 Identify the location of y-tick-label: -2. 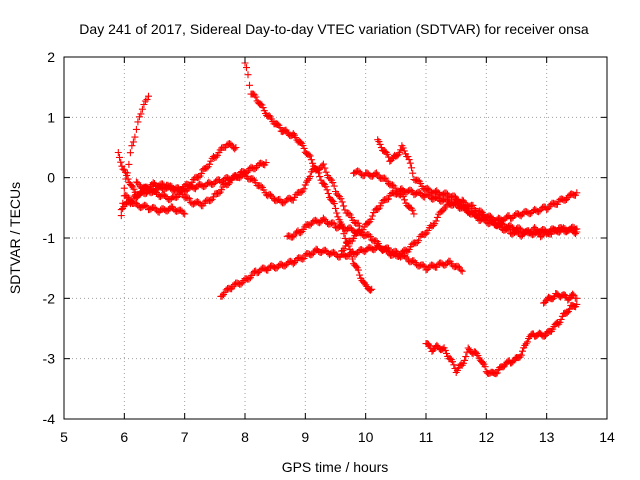
(49, 298).